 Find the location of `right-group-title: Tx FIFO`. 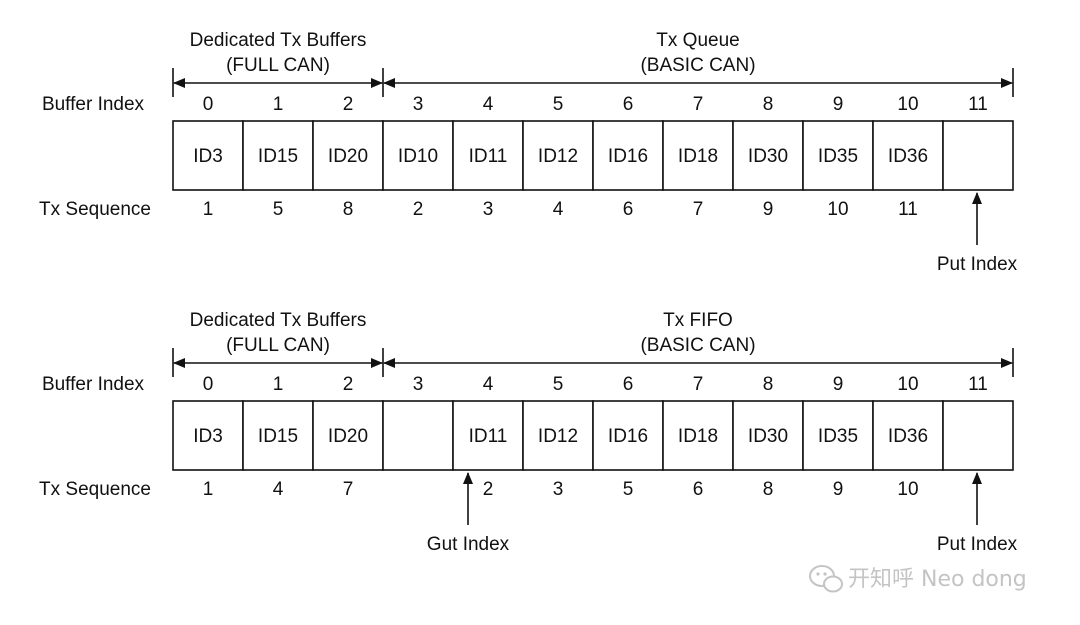

right-group-title: Tx FIFO is located at coordinates (698, 320).